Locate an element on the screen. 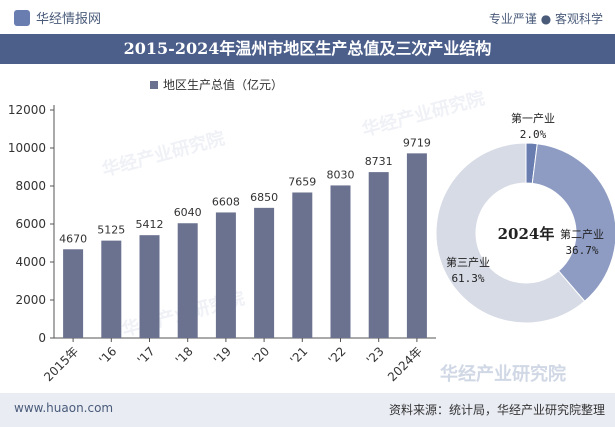 This screenshot has width=615, height=427. pie-slice-name: 第一产业 is located at coordinates (533, 118).